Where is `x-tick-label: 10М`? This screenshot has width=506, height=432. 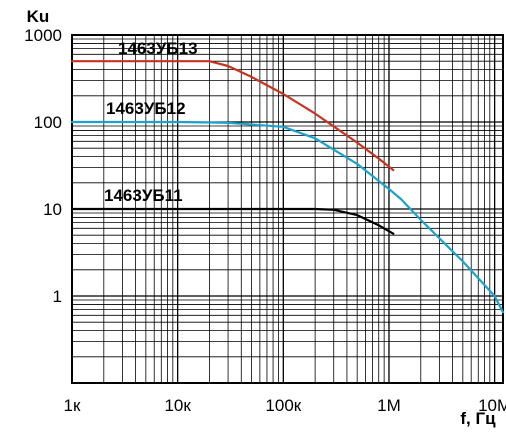 x-tick-label: 10М is located at coordinates (492, 405).